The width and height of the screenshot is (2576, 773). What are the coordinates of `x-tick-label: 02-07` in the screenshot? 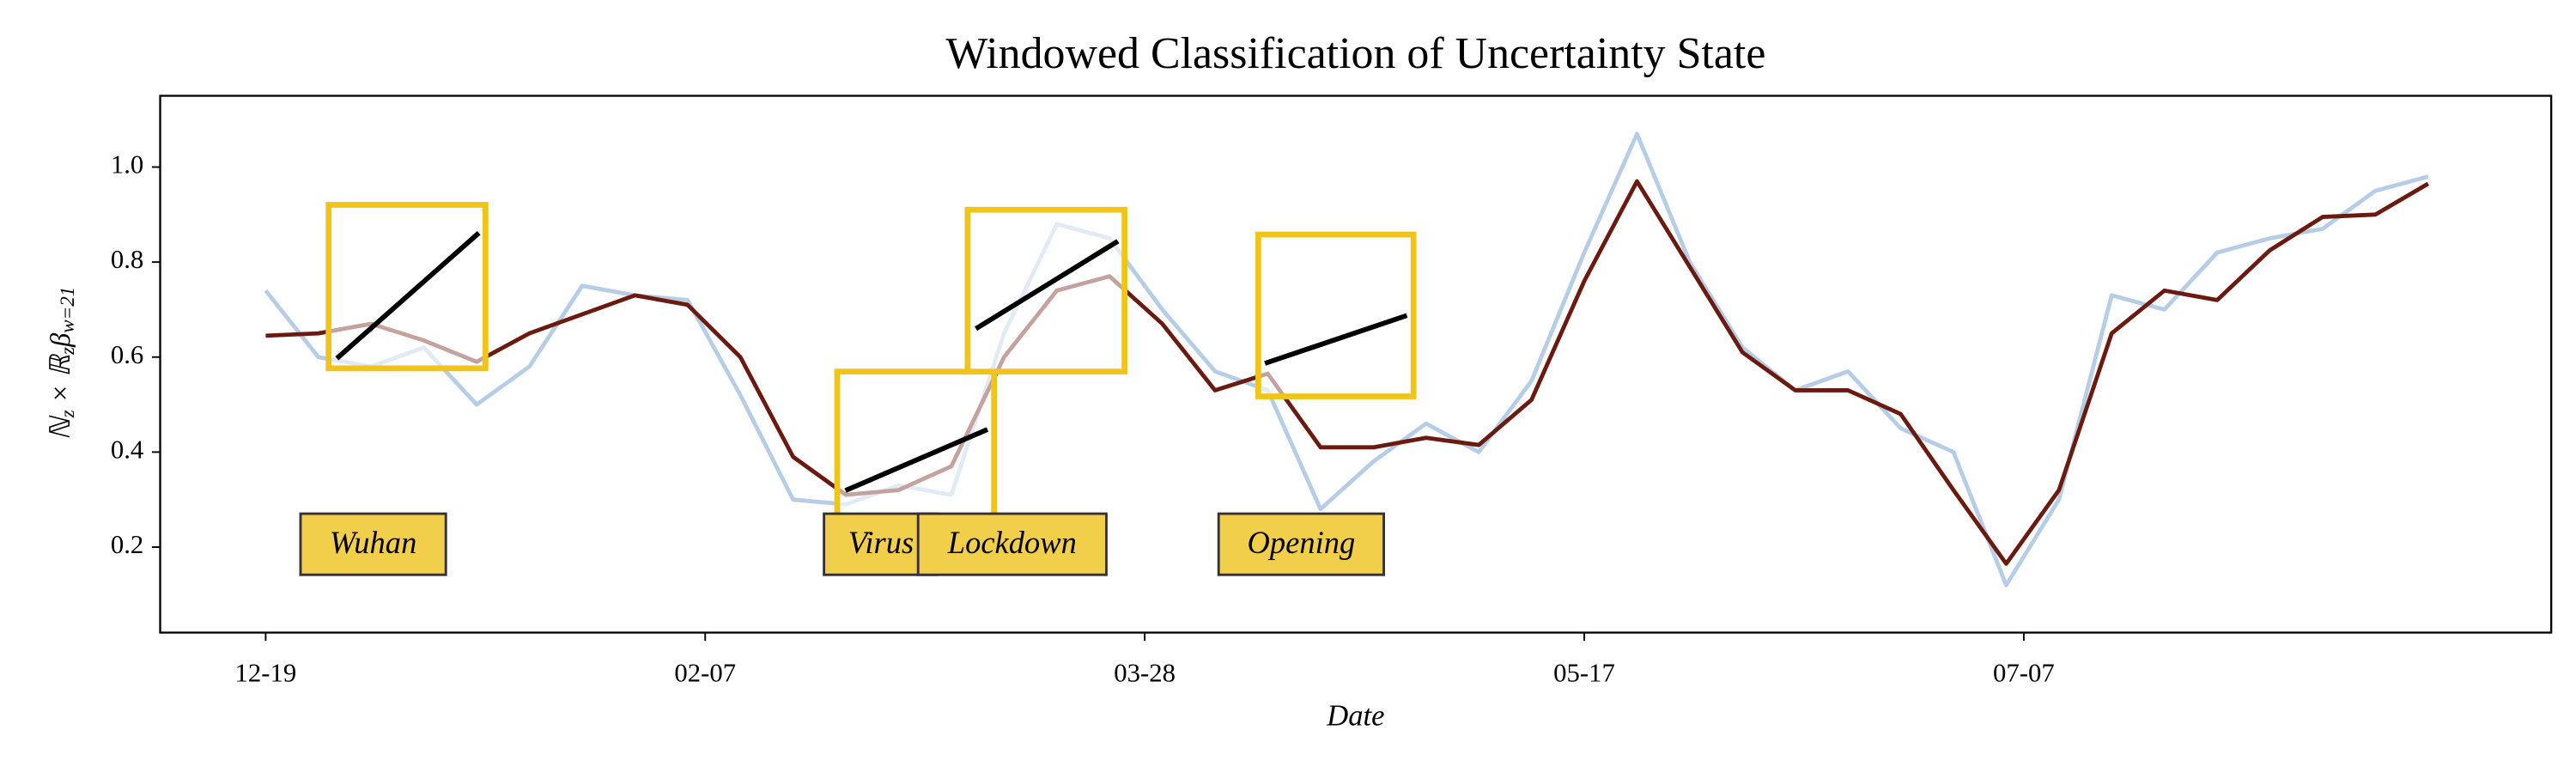 It's located at (705, 673).